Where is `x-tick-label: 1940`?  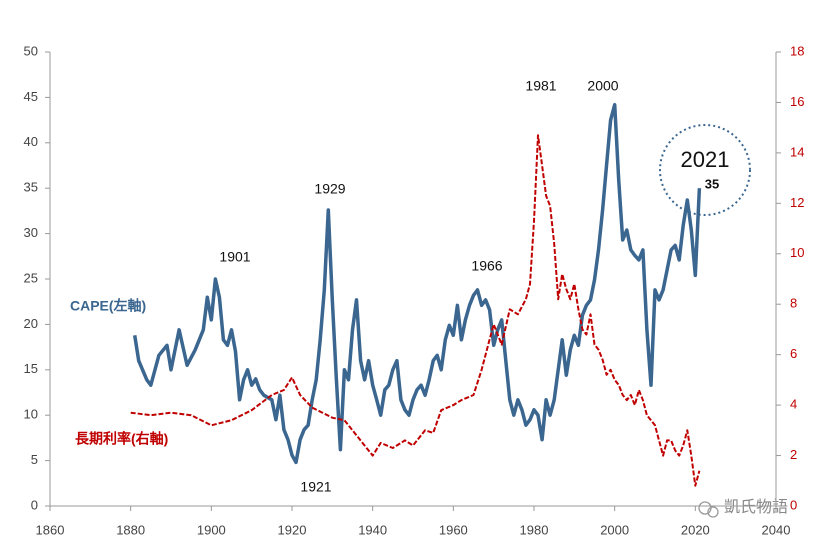 x-tick-label: 1940 is located at coordinates (372, 529).